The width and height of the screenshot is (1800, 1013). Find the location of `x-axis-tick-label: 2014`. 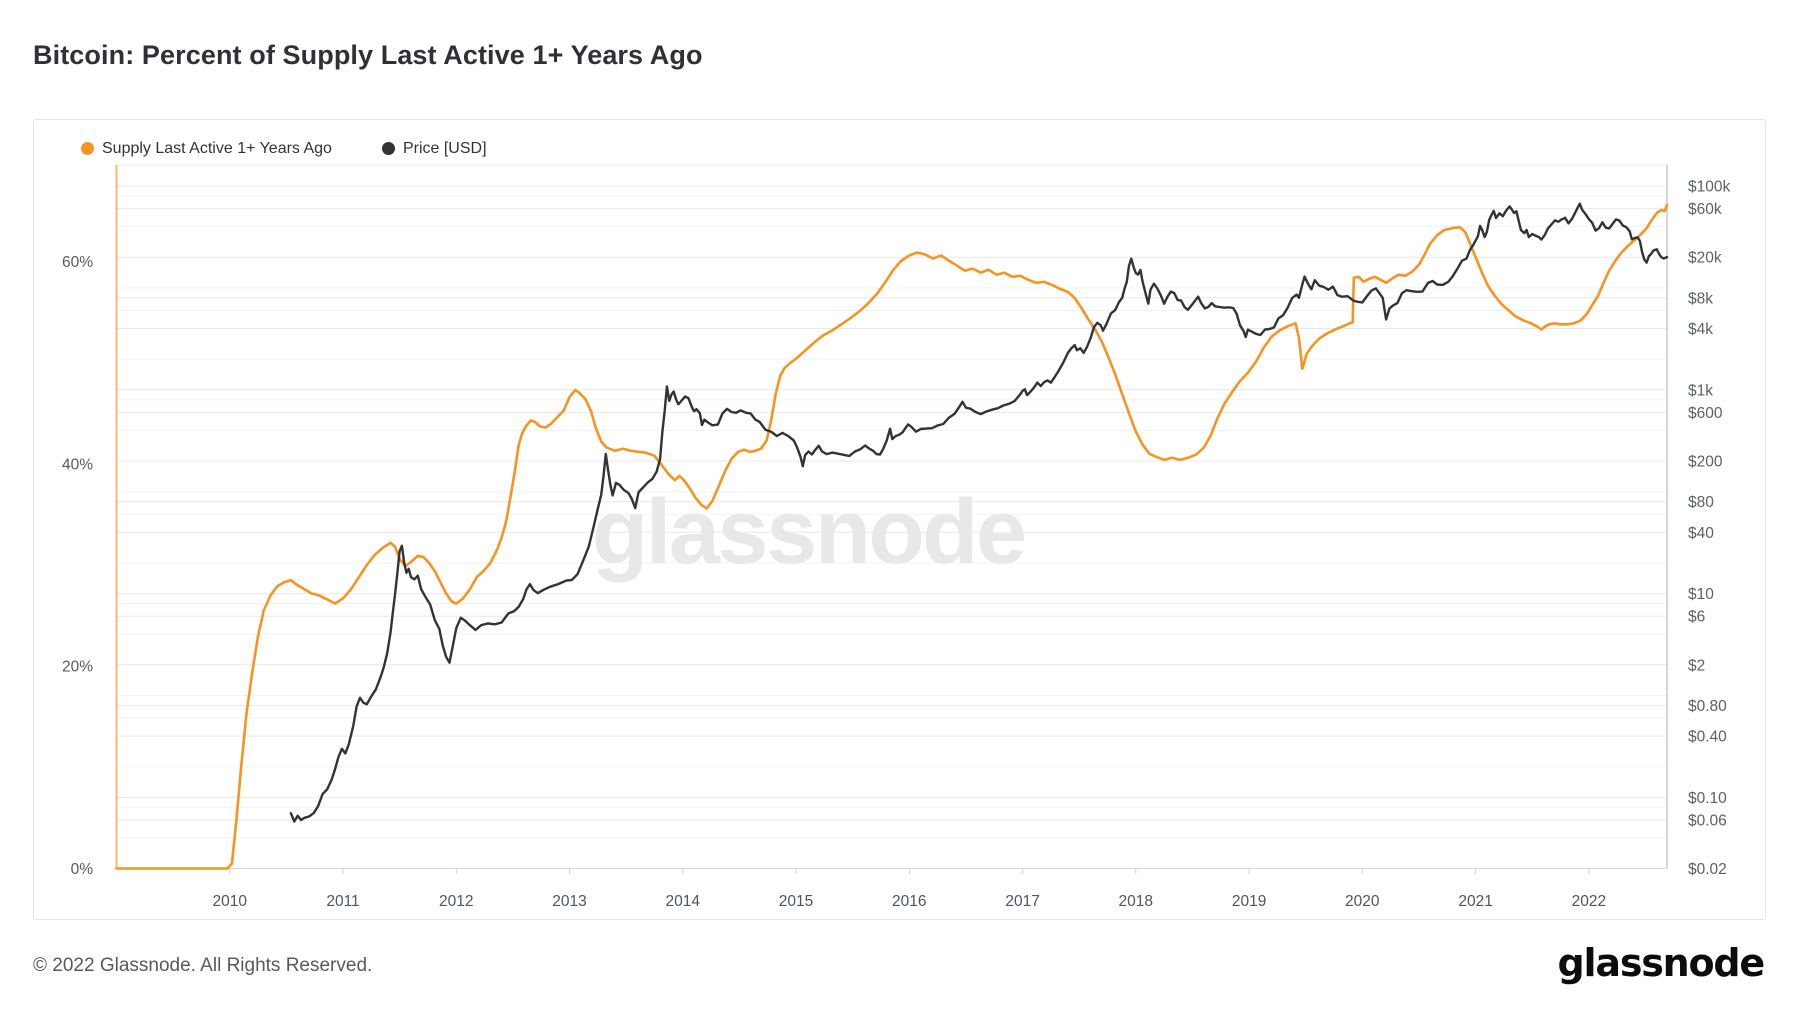

x-axis-tick-label: 2014 is located at coordinates (683, 901).